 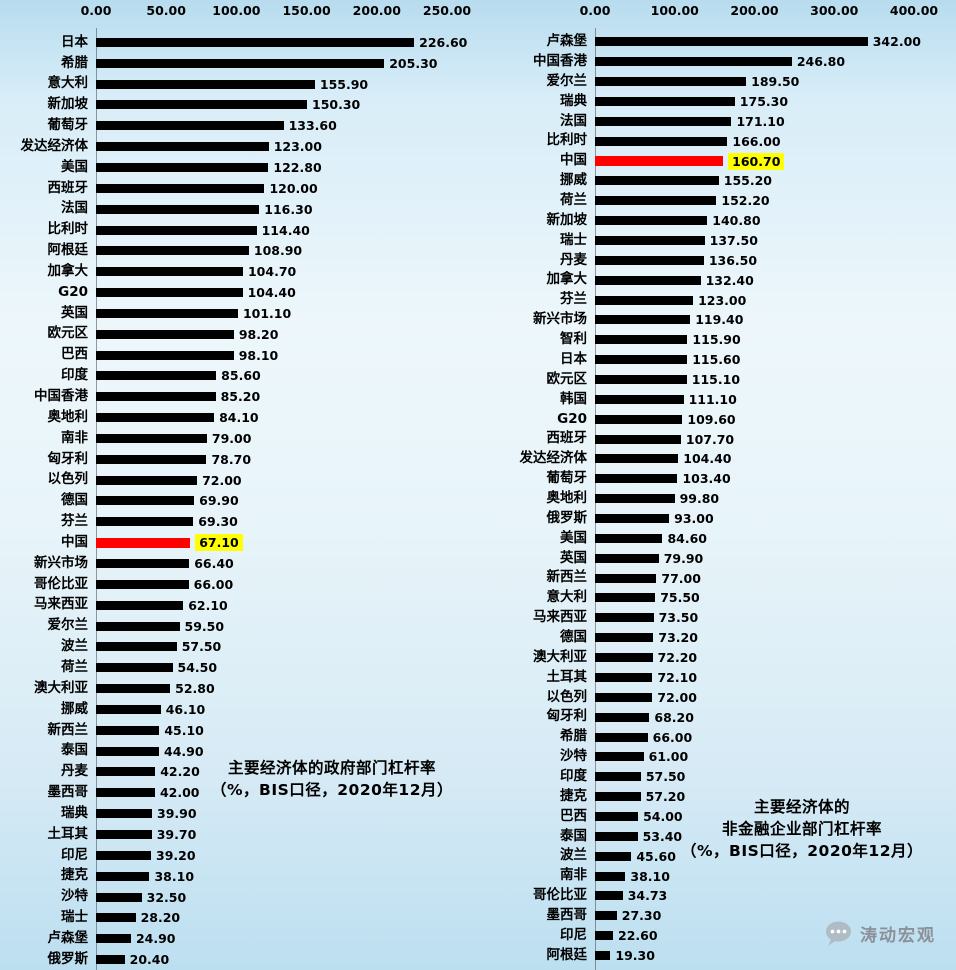 What do you see at coordinates (236, 10) in the screenshot?
I see `x-axis-tick: 100.00` at bounding box center [236, 10].